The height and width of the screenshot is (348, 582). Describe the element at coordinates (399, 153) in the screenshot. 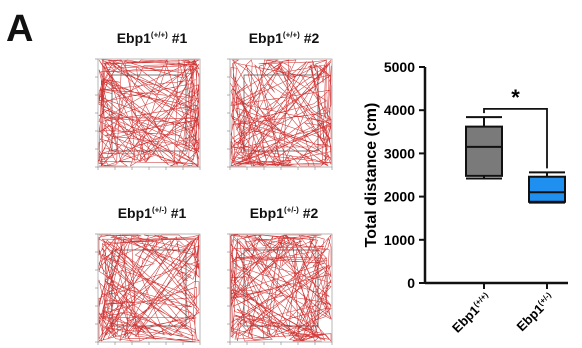

I see `y-tick-label: 3000` at that location.